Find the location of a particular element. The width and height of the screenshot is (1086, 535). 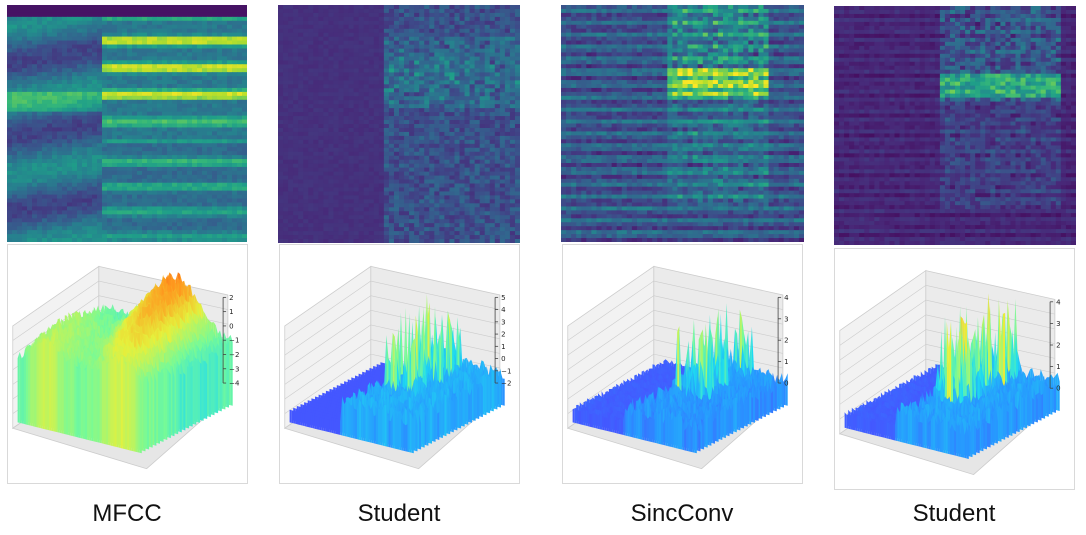

surface-facet is located at coordinates (144, 413).